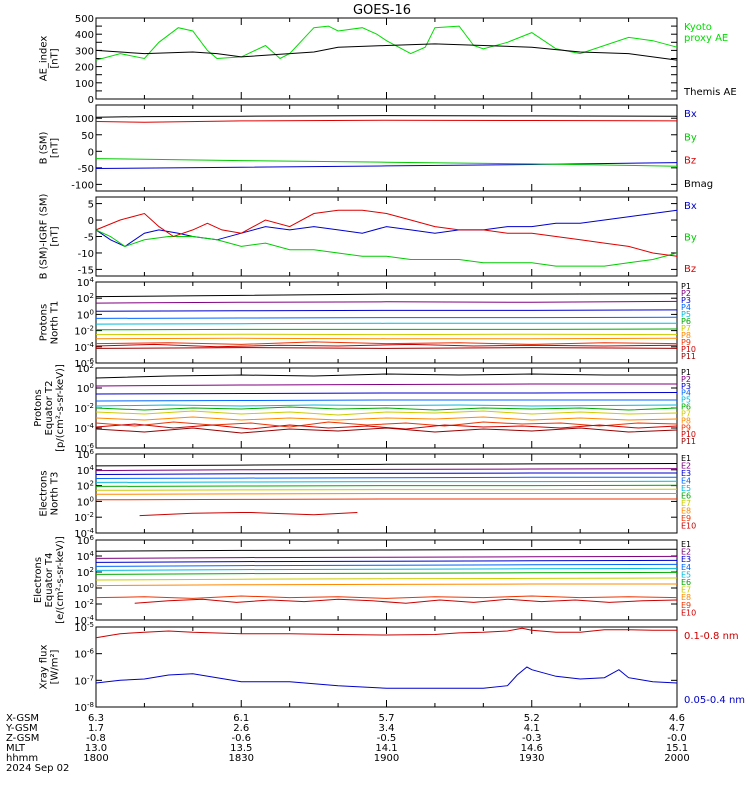 Image resolution: width=750 pixels, height=804 pixels. Describe the element at coordinates (706, 38) in the screenshot. I see `legend-label-kyoto-proxy-ae: proxy AE` at that location.